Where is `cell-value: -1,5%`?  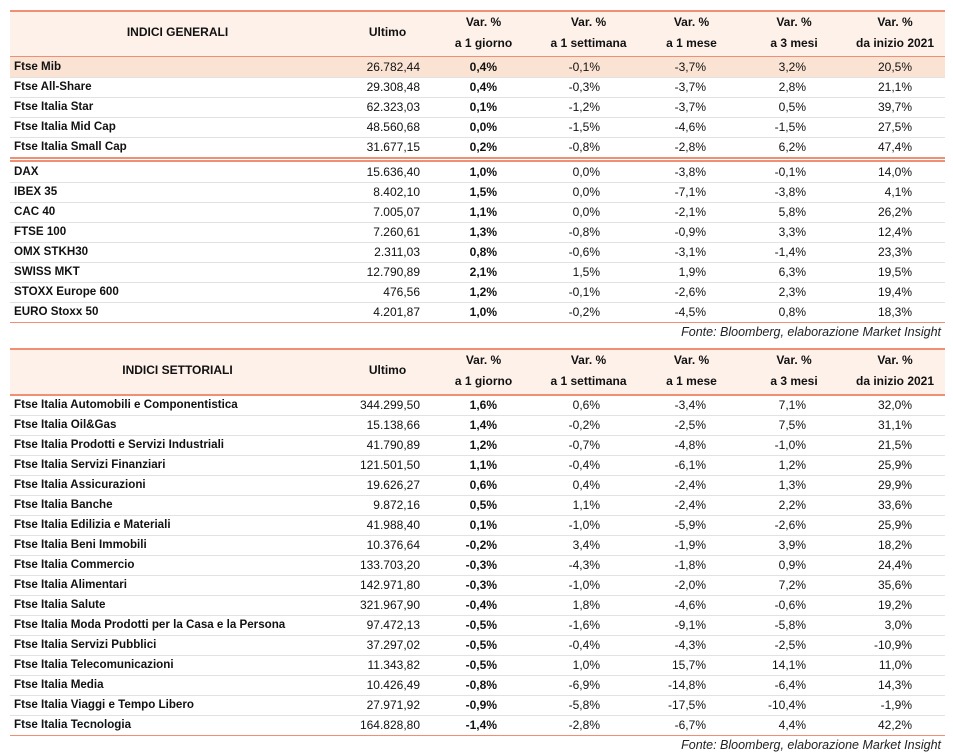 cell-value: -1,5% is located at coordinates (790, 127).